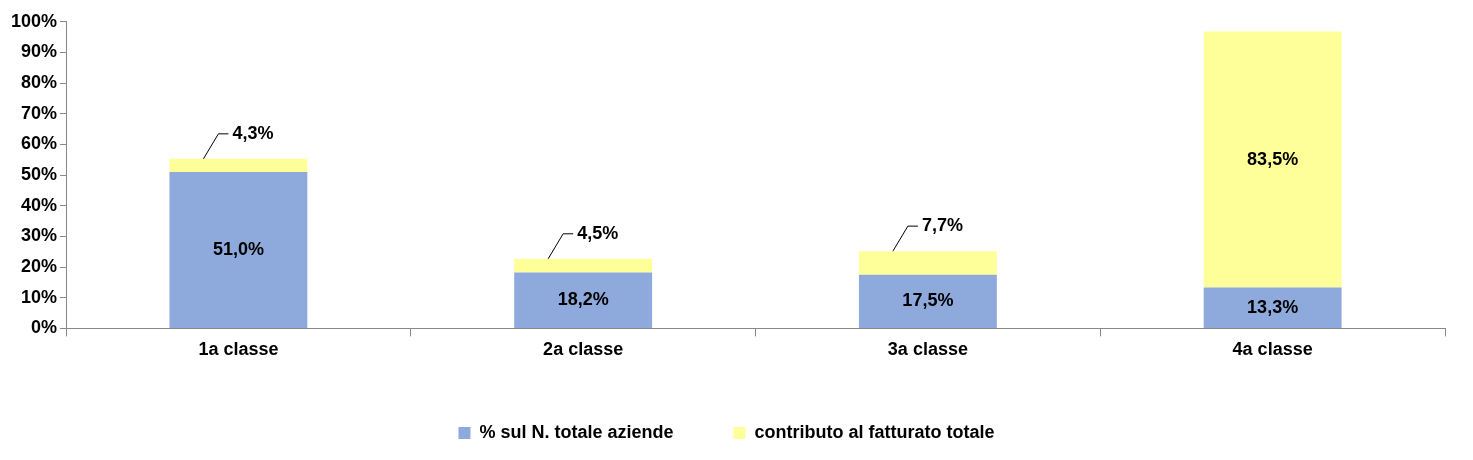 The height and width of the screenshot is (460, 1473). What do you see at coordinates (44, 327) in the screenshot?
I see `y-tick-label: 0%` at bounding box center [44, 327].